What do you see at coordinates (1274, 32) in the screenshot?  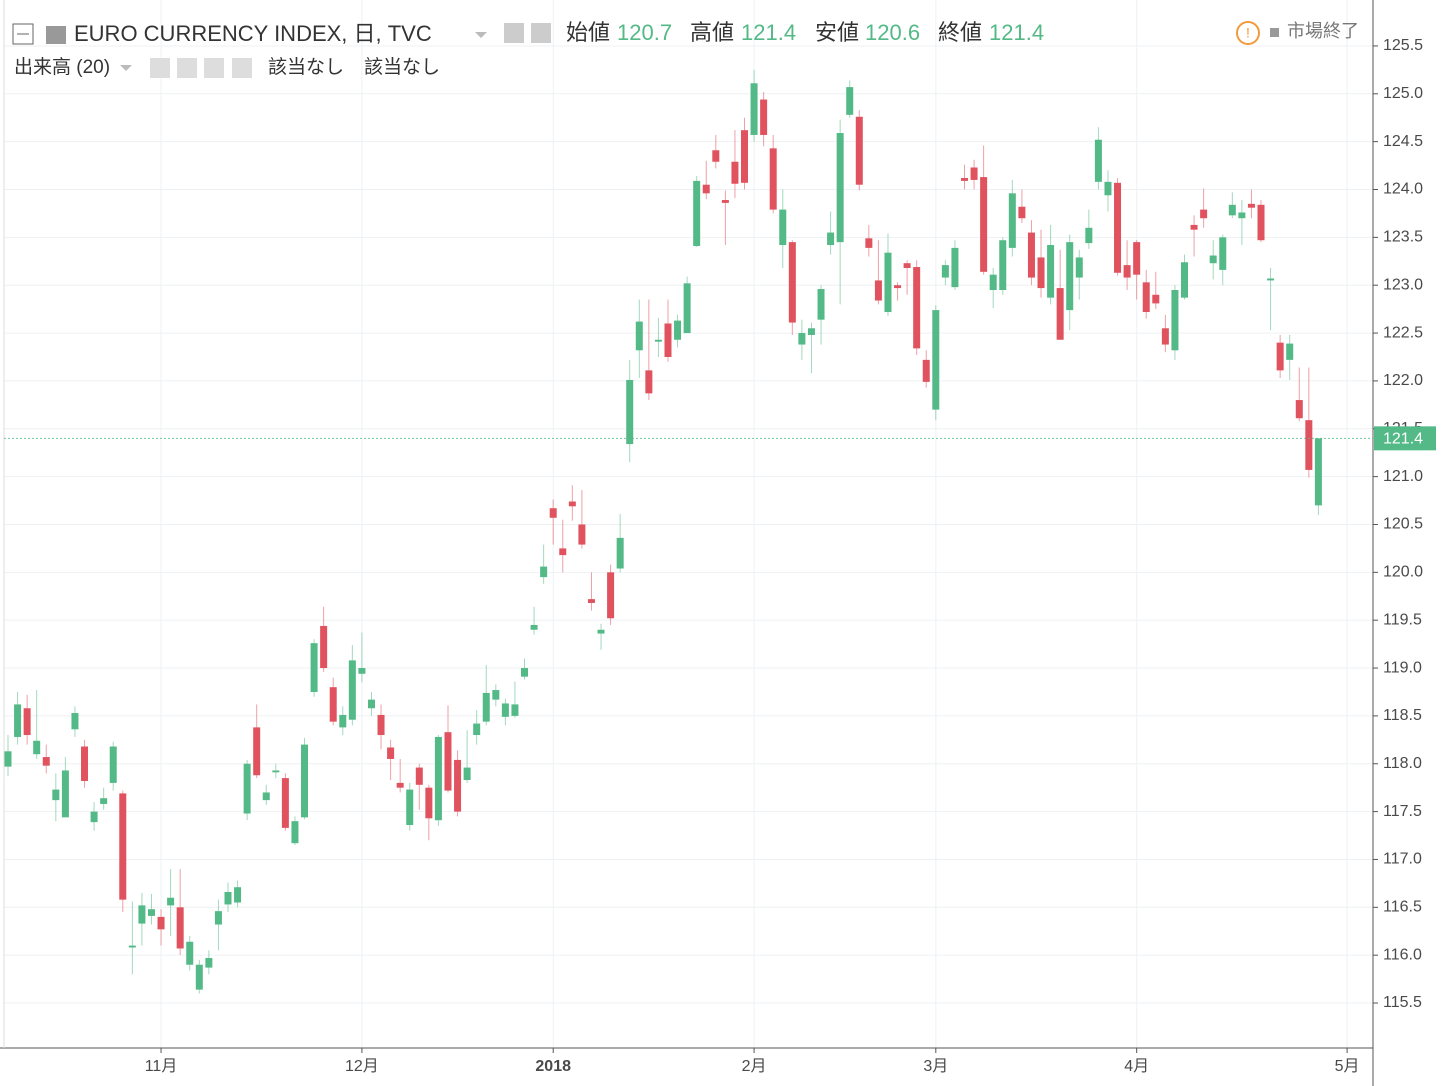 I see `status-icon` at bounding box center [1274, 32].